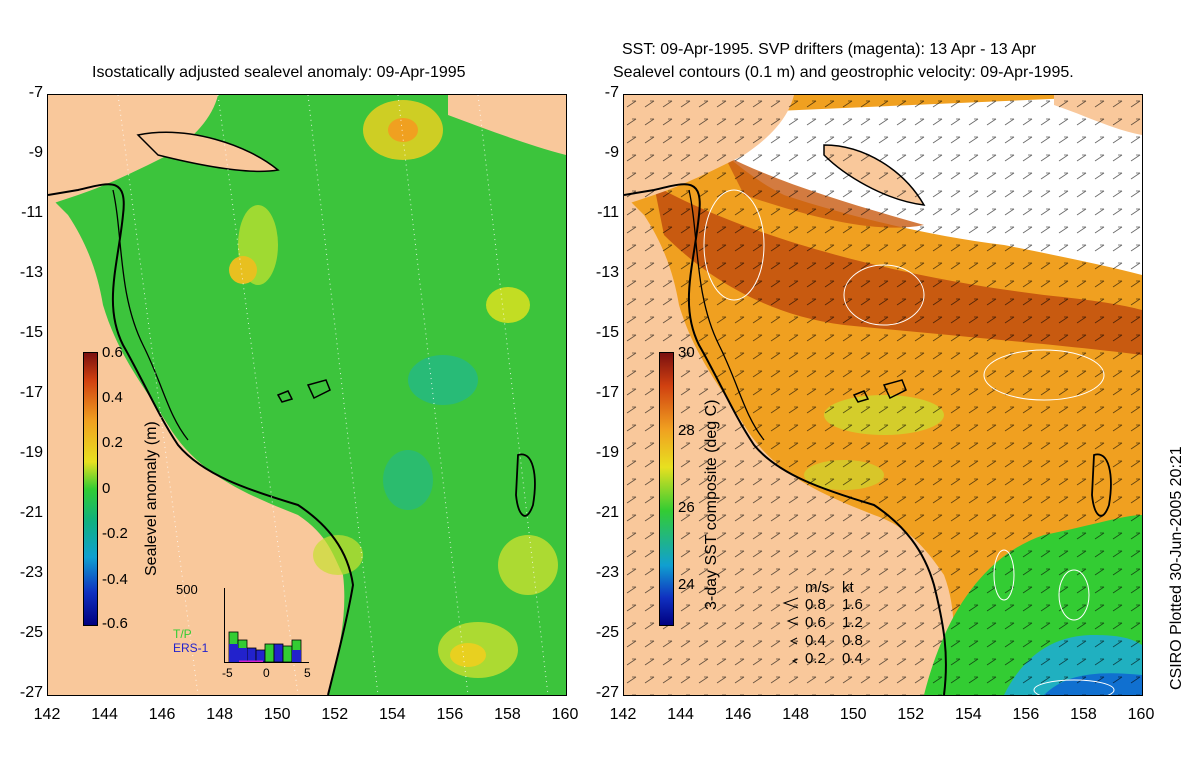  I want to click on sst-colorbar-tick: 28, so click(686, 430).